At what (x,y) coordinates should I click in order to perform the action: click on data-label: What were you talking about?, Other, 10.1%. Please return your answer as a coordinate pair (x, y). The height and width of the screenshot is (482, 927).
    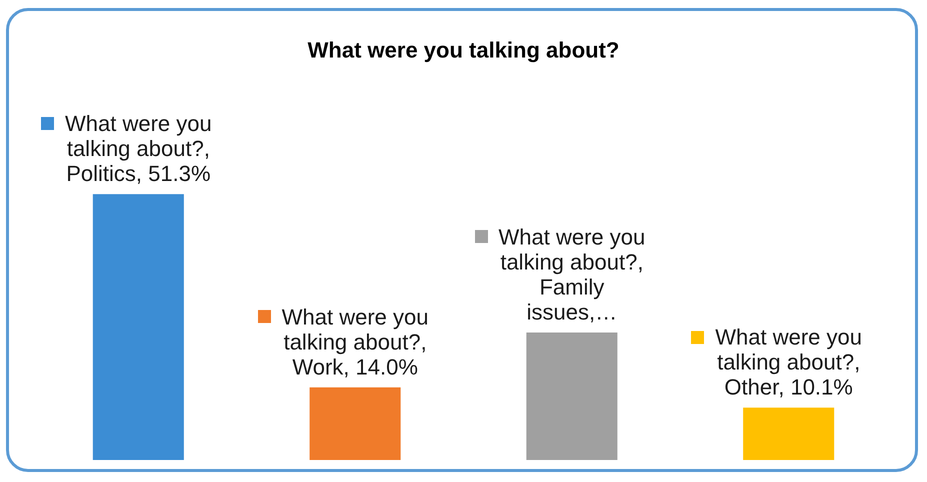
    Looking at the image, I should click on (788, 362).